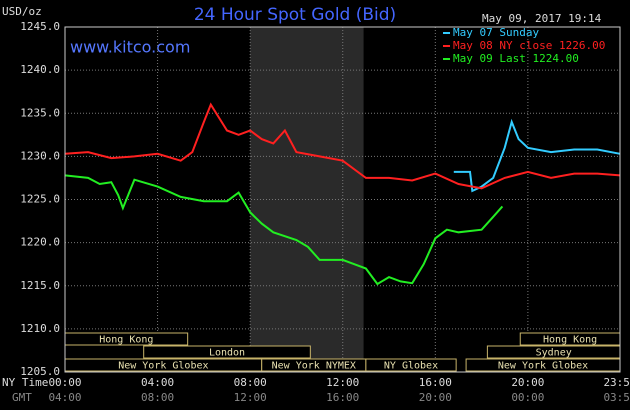 The image size is (630, 410). I want to click on x-tick-label: 16:00, so click(435, 382).